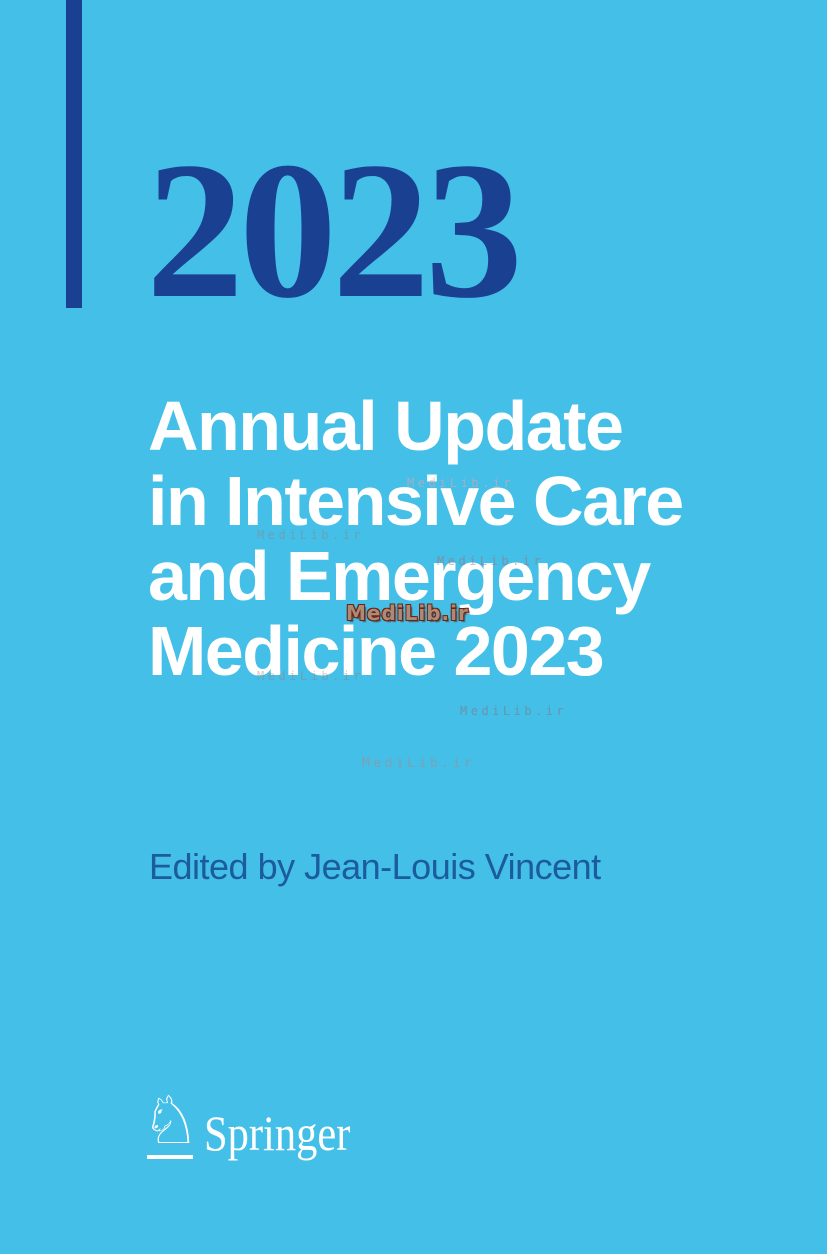  Describe the element at coordinates (277, 1133) in the screenshot. I see `publisher-name: Springer` at that location.